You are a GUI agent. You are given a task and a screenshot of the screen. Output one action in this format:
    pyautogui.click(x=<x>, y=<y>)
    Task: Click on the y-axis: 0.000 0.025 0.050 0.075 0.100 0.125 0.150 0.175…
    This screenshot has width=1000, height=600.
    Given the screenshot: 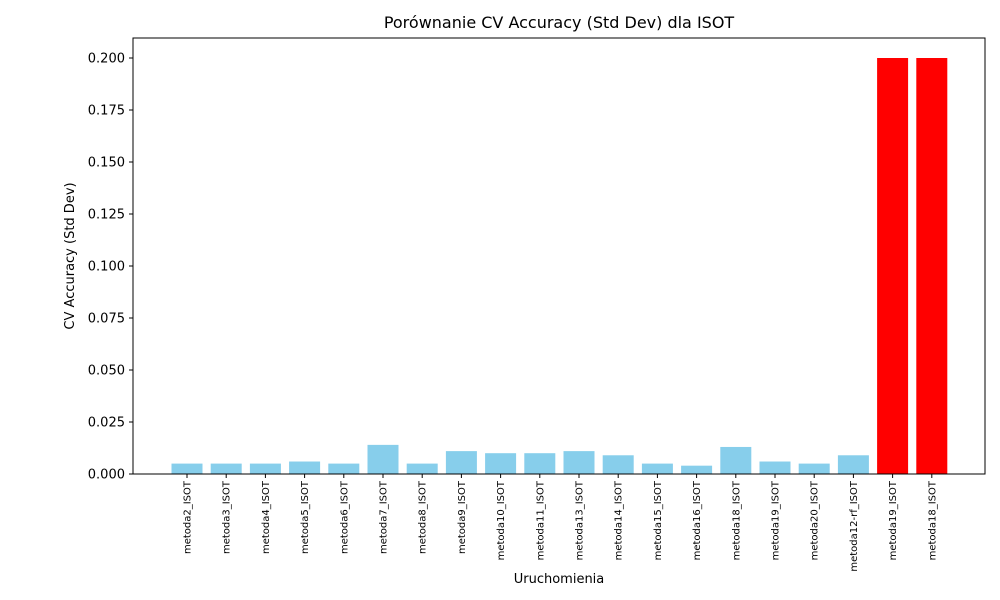 What is the action you would take?
    pyautogui.click(x=110, y=267)
    